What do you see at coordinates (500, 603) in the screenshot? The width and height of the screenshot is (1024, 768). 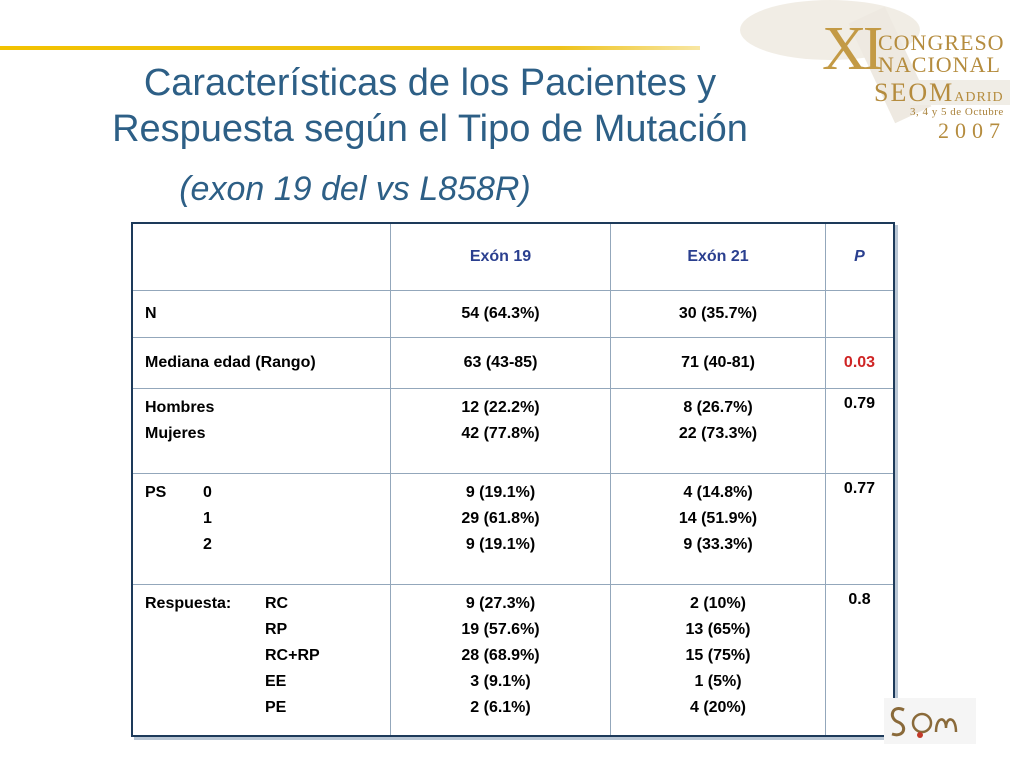 I see `resp-exon19-rc: 9 (27.3%)` at bounding box center [500, 603].